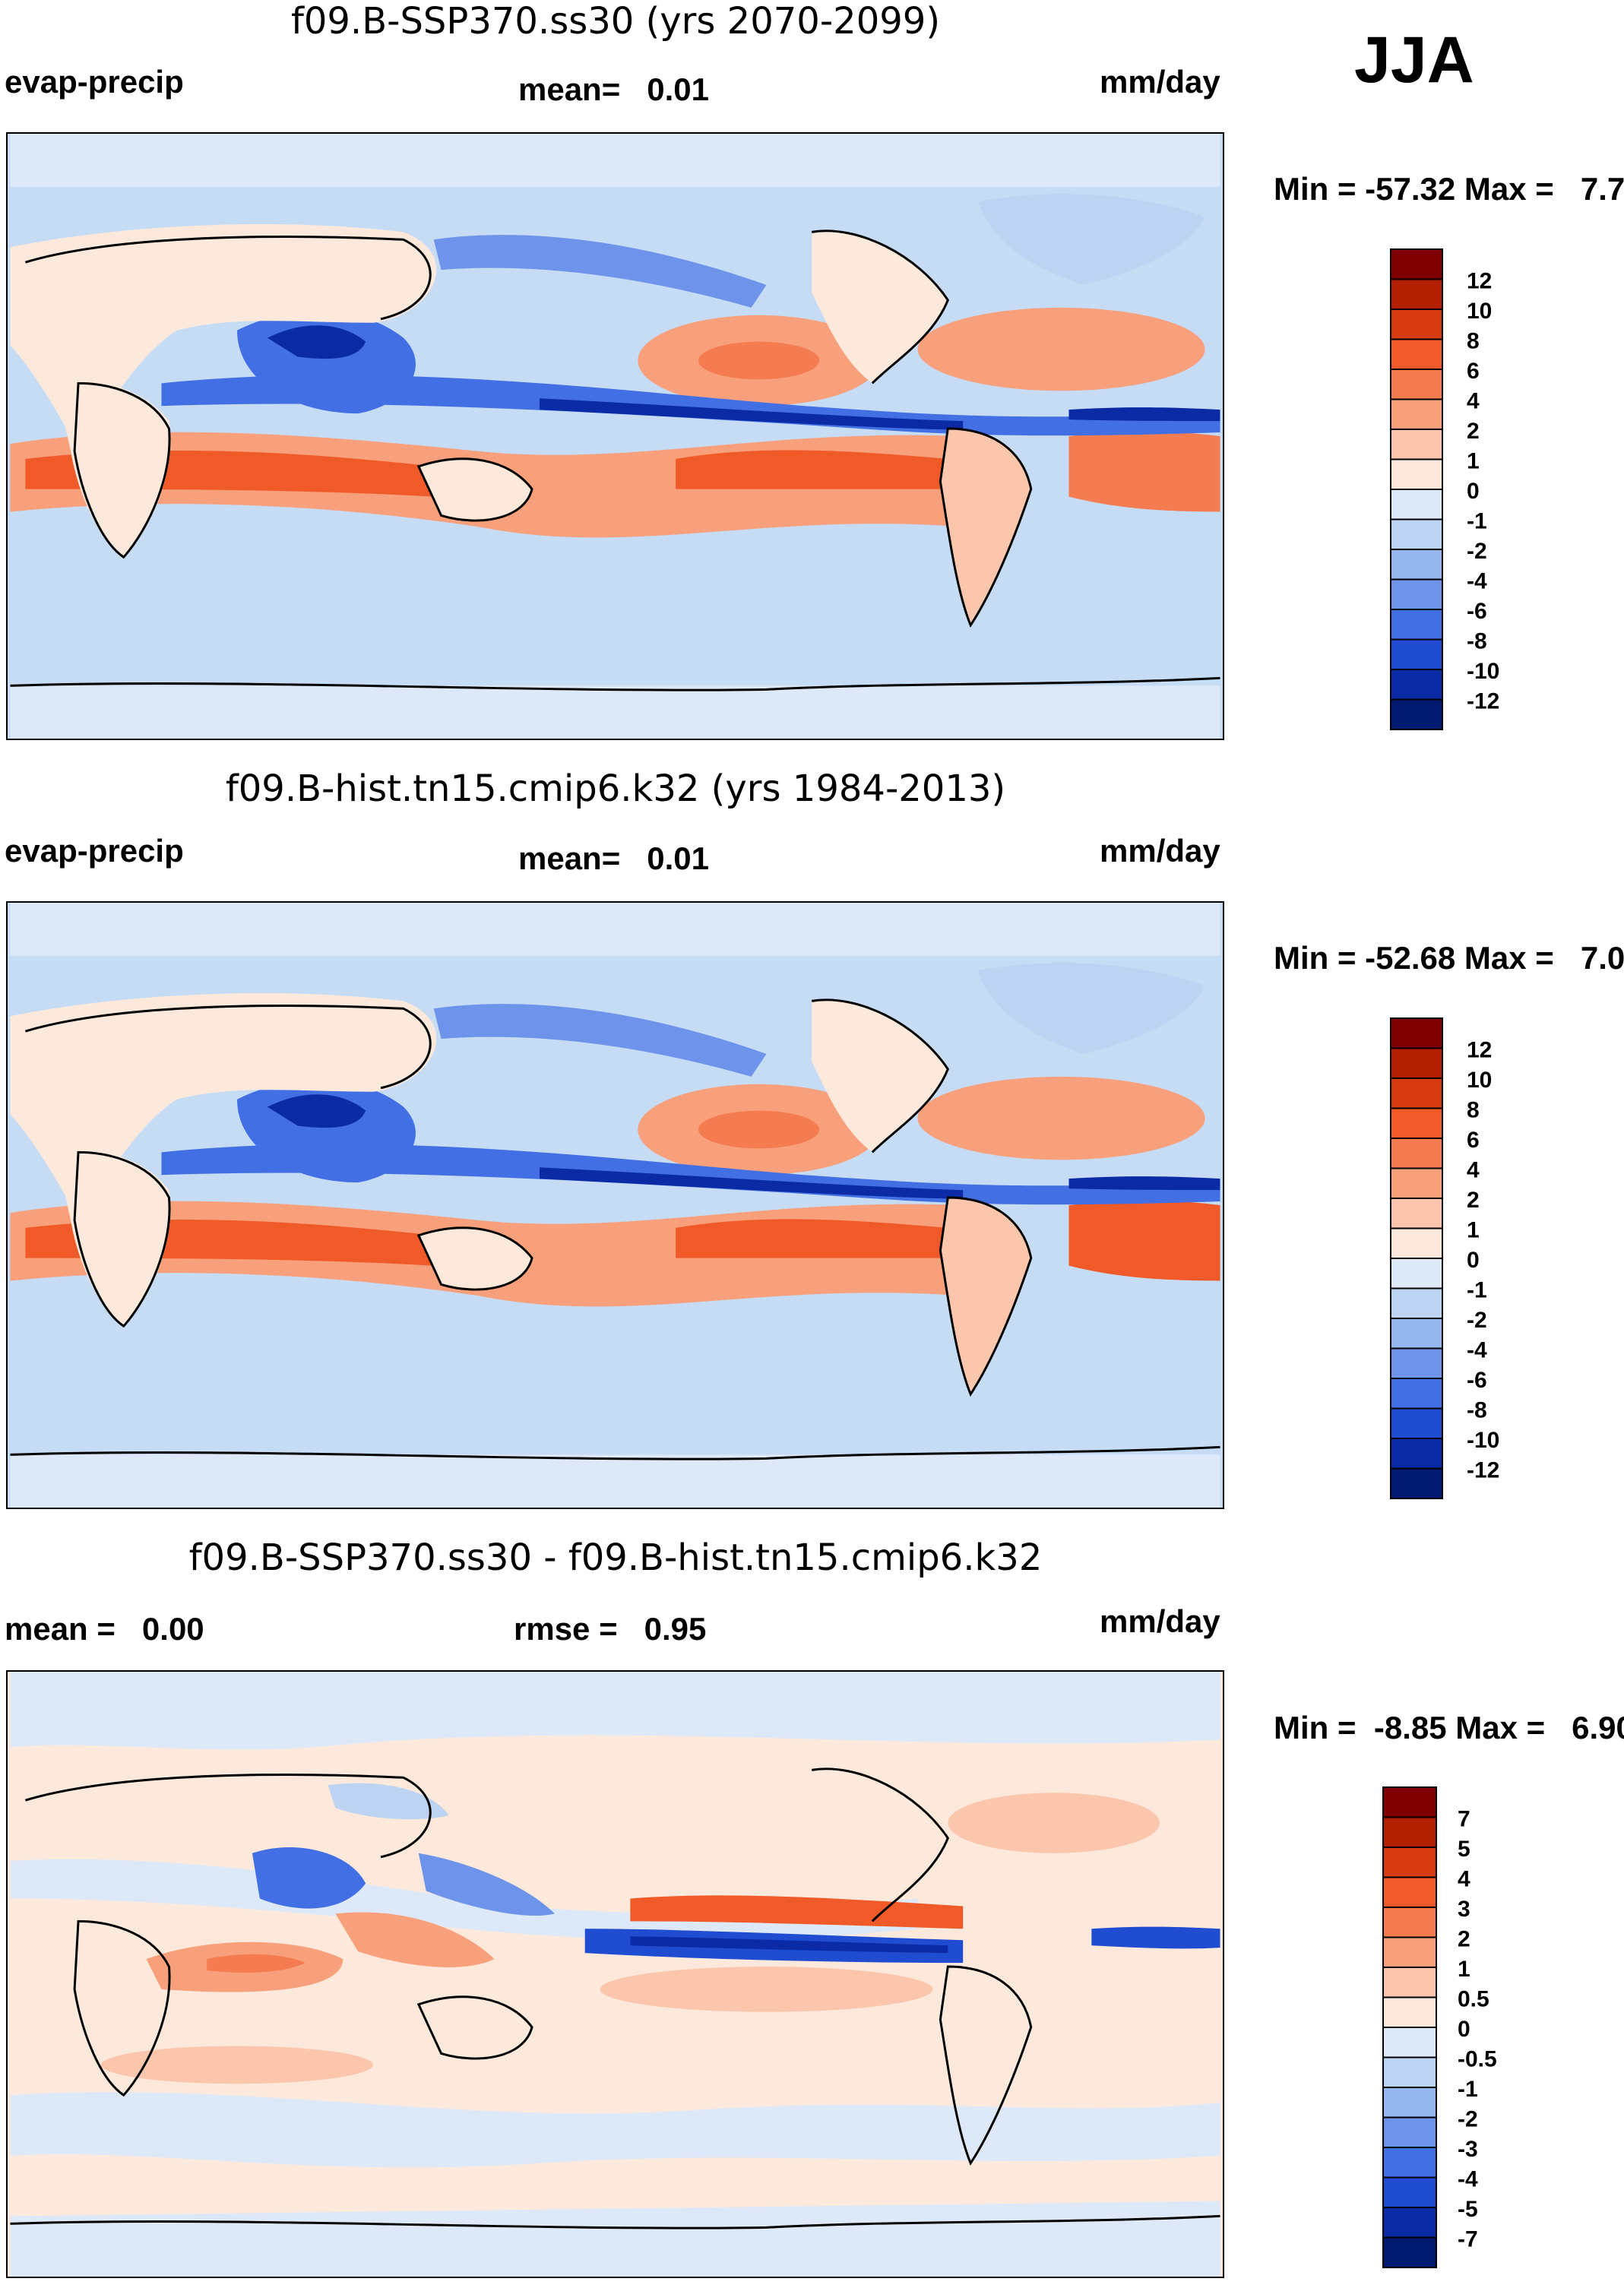 Image resolution: width=1624 pixels, height=2288 pixels. What do you see at coordinates (610, 1629) in the screenshot?
I see `panel-3-rmse-label: rmse = 0.95` at bounding box center [610, 1629].